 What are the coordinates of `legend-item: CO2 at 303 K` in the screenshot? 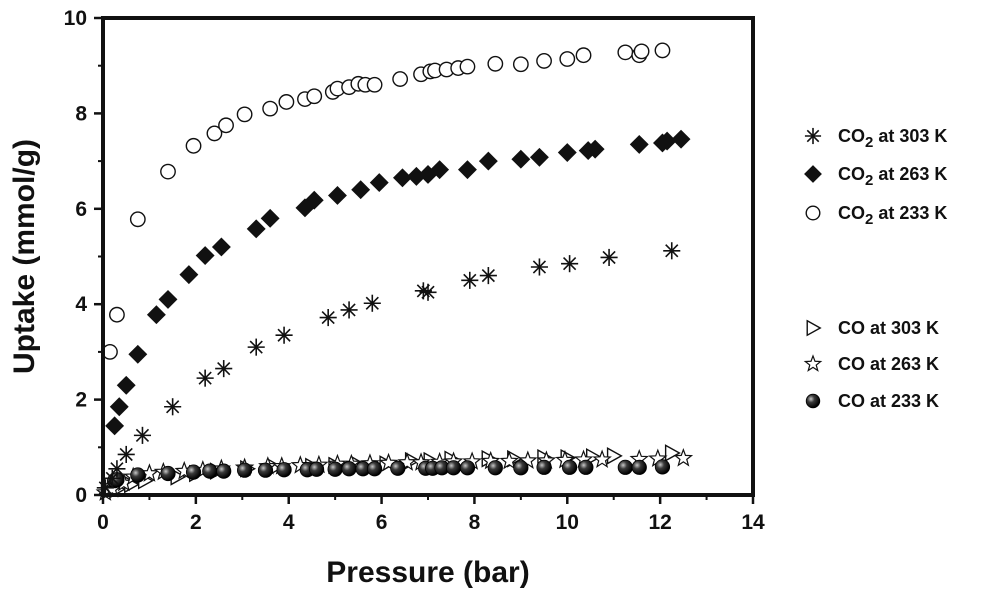 It's located at (875, 138).